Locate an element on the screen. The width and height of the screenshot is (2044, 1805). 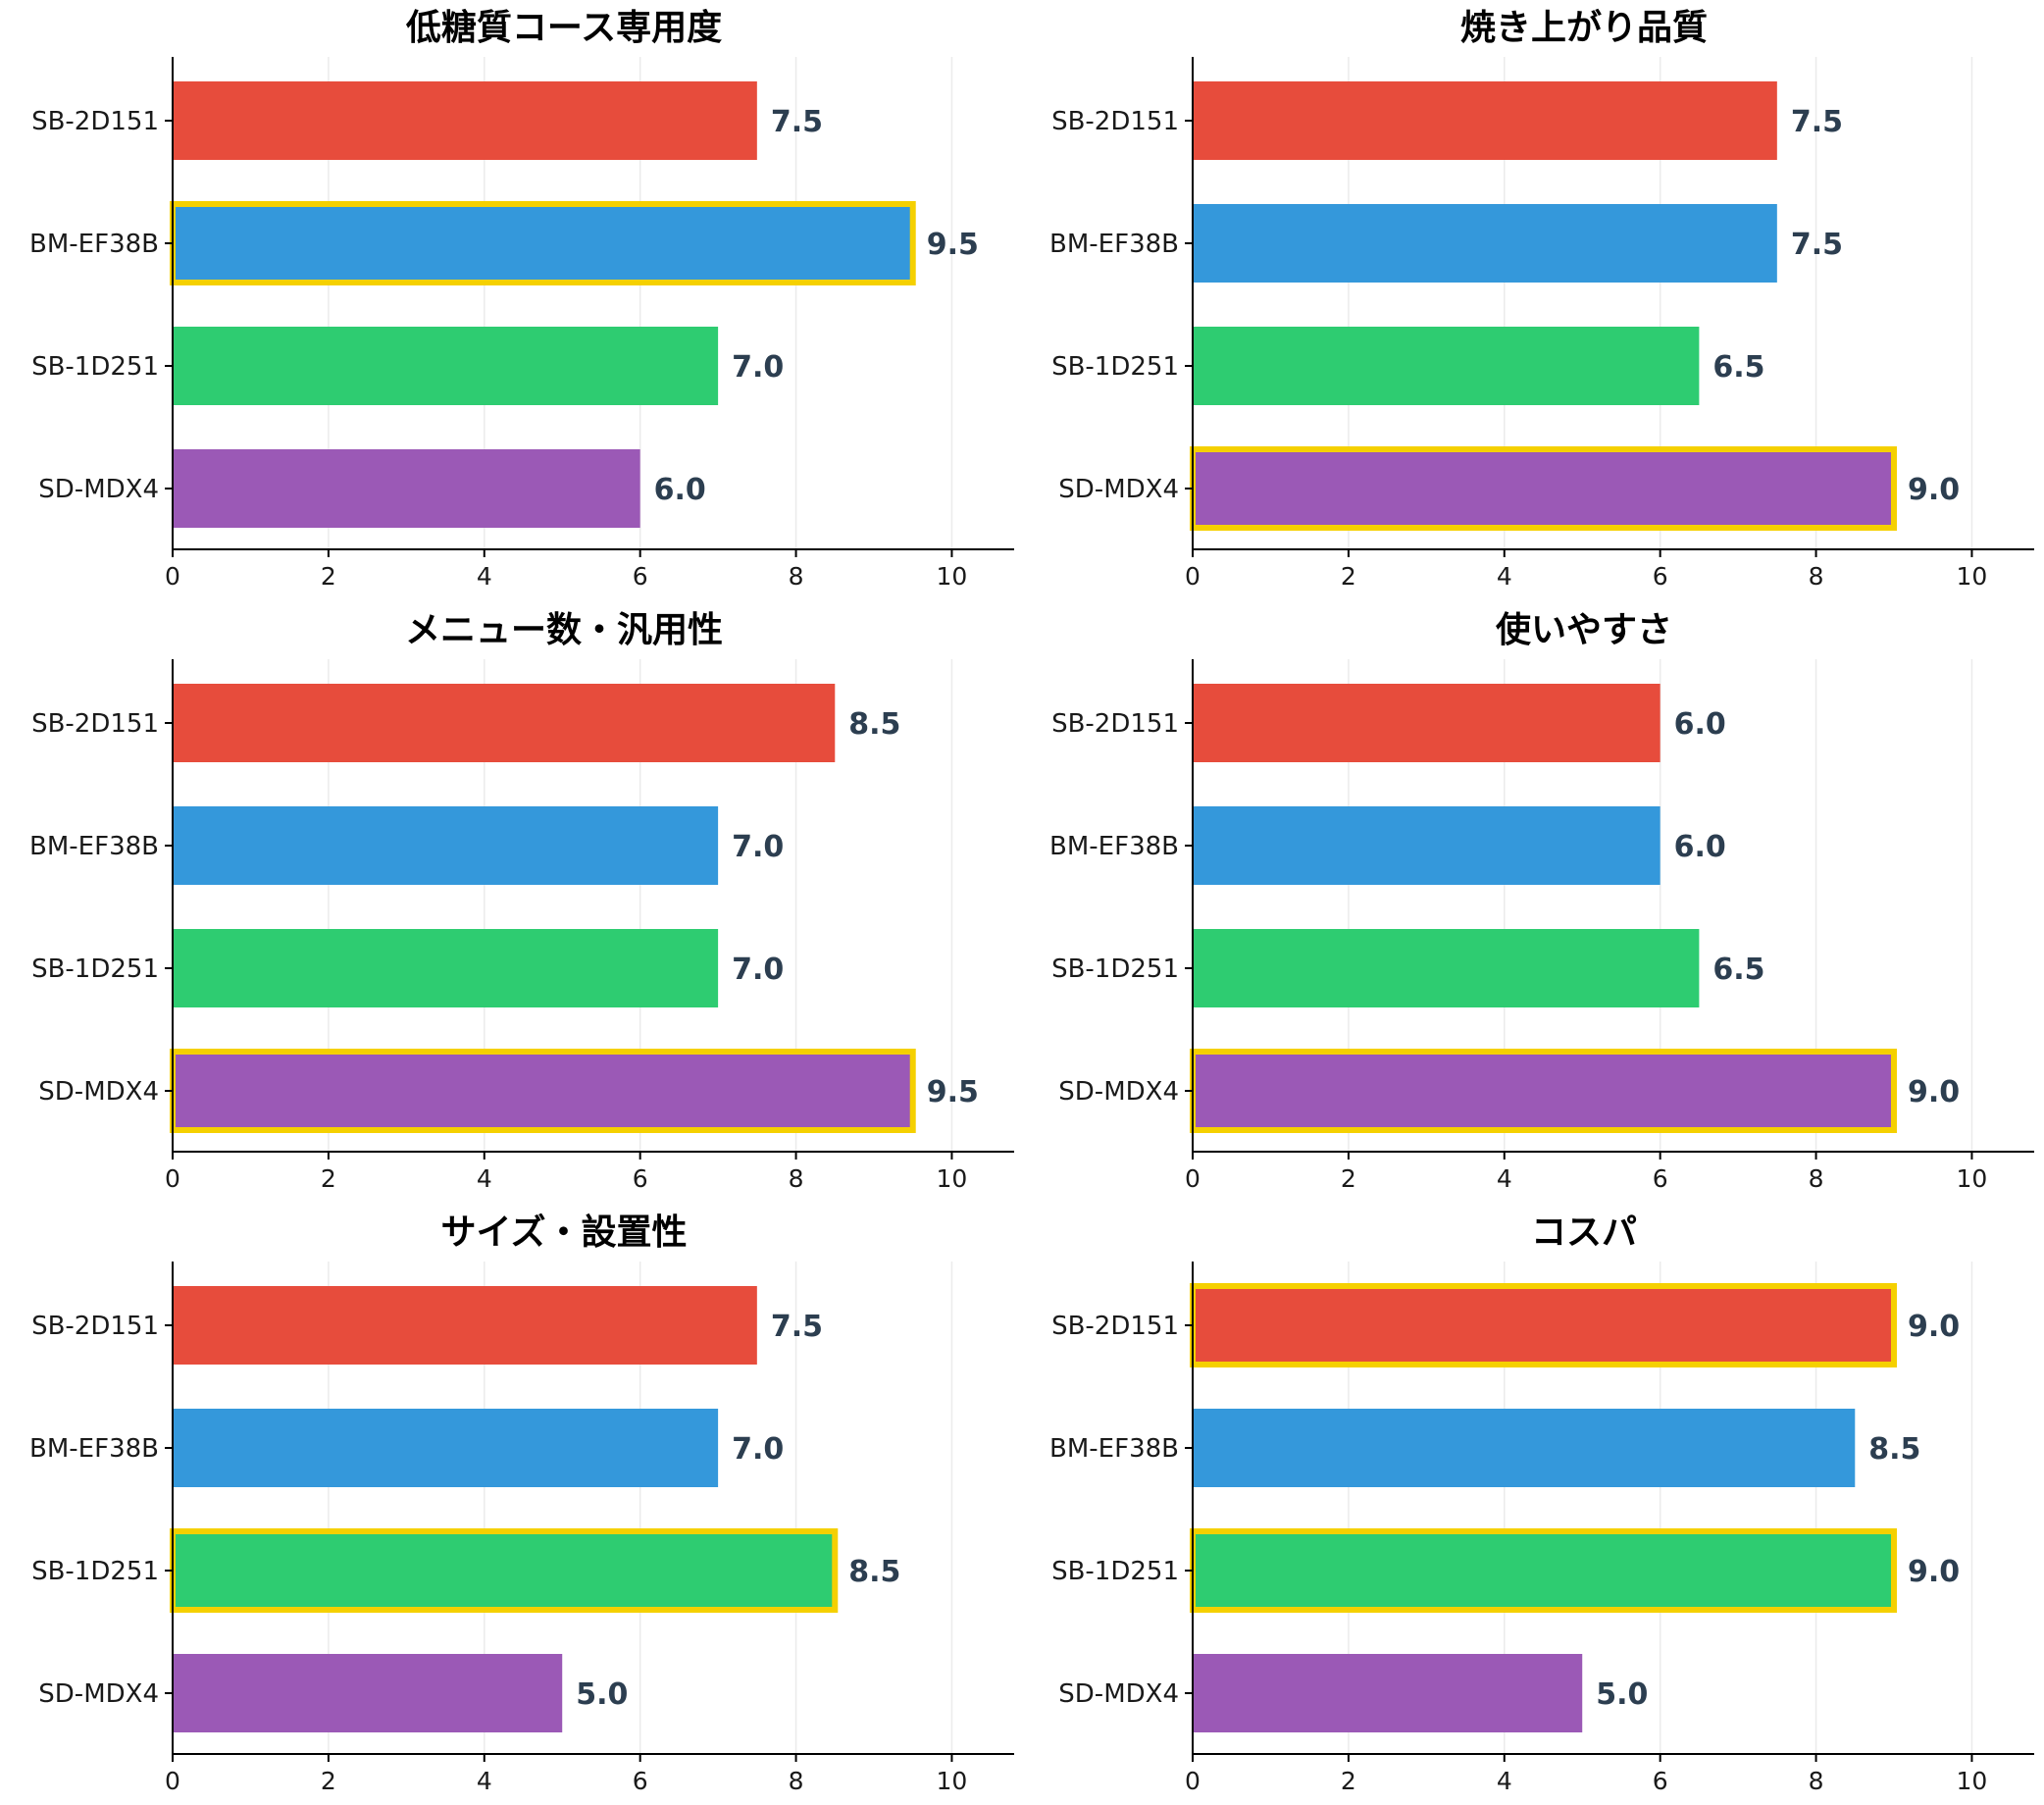
panel-title: 焼き上がり品質 is located at coordinates (1584, 28).